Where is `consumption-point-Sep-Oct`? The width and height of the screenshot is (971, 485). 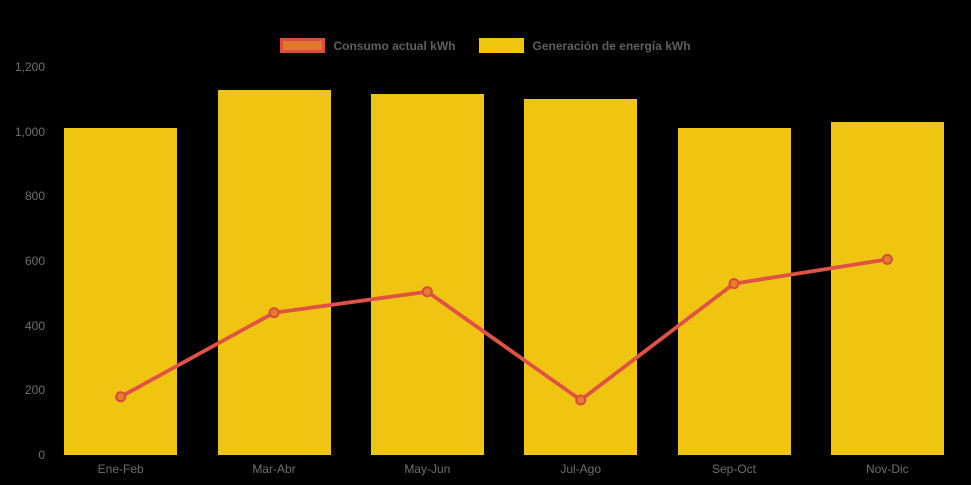 consumption-point-Sep-Oct is located at coordinates (734, 284).